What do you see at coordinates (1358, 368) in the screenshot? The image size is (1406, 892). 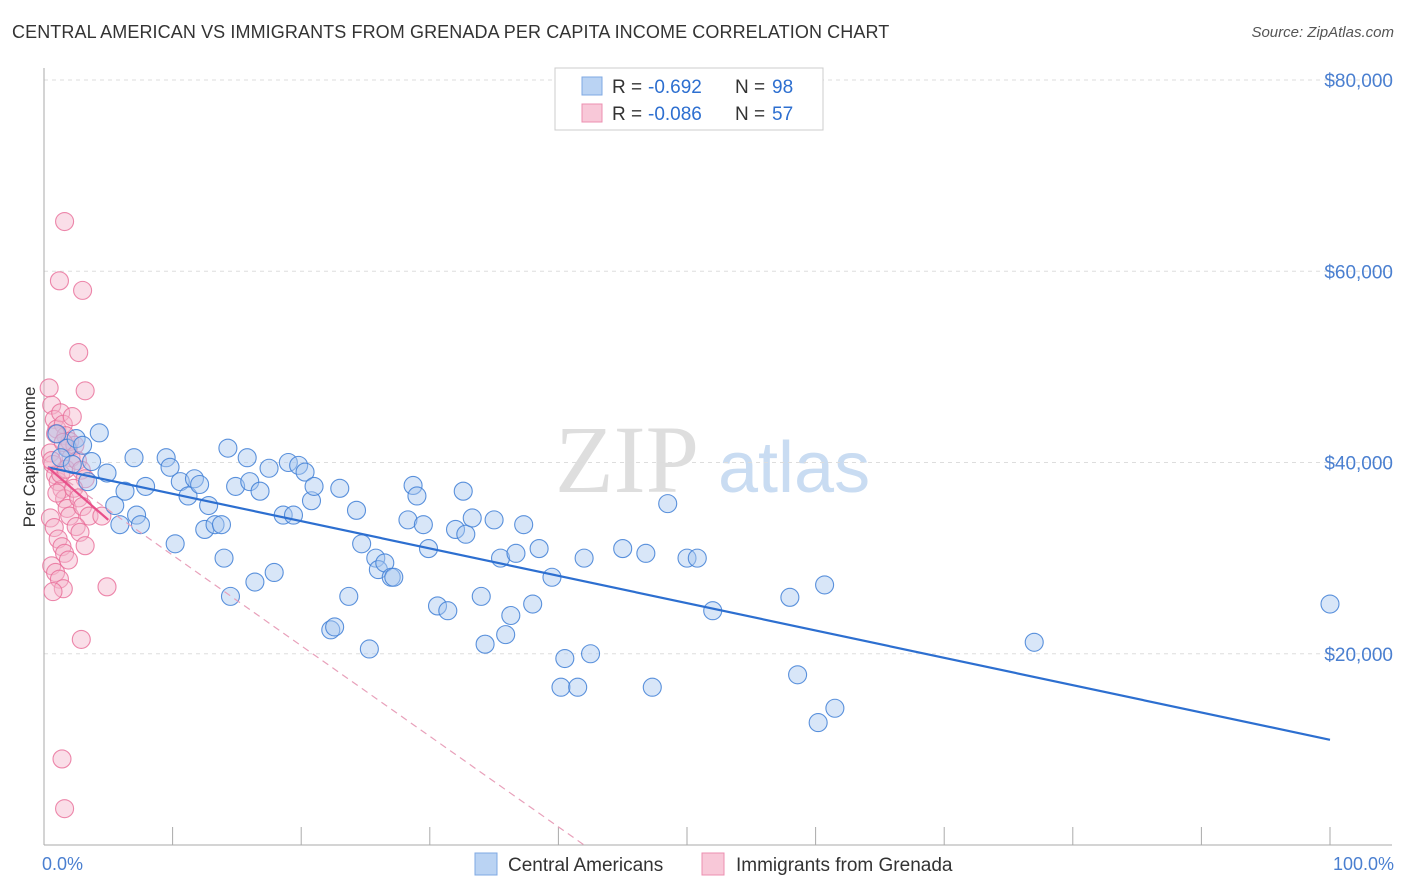 I see `y-axis-tick-labels: $20,000 $40,000 $60,000 $80,000` at bounding box center [1358, 368].